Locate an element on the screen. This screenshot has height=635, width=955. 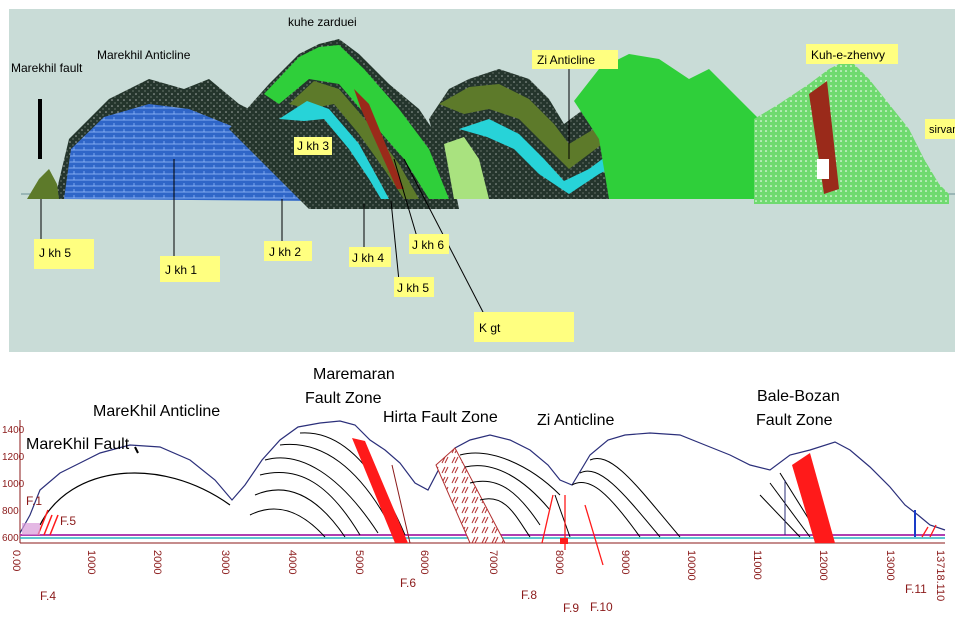
hirta-fault-zone-hatch is located at coordinates (470, 495).